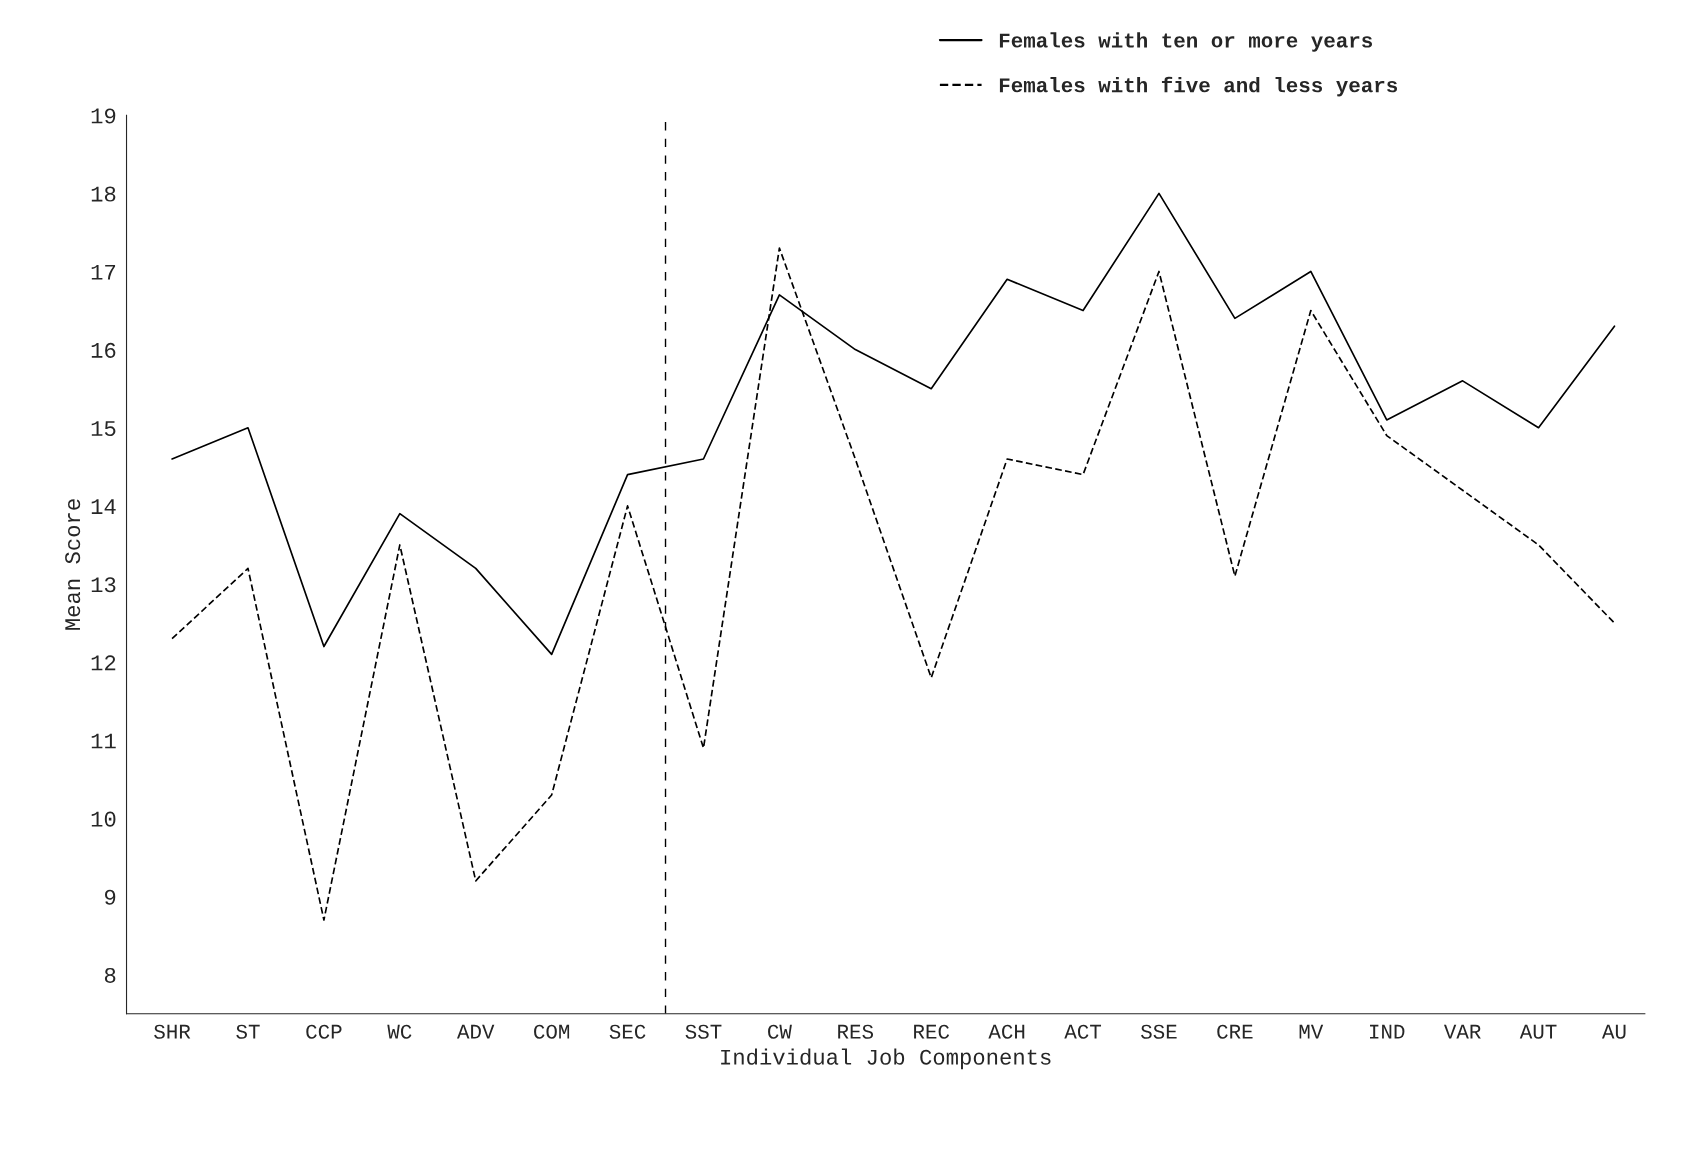 This screenshot has width=1687, height=1152. What do you see at coordinates (1538, 1031) in the screenshot?
I see `x-tick-label: AUT` at bounding box center [1538, 1031].